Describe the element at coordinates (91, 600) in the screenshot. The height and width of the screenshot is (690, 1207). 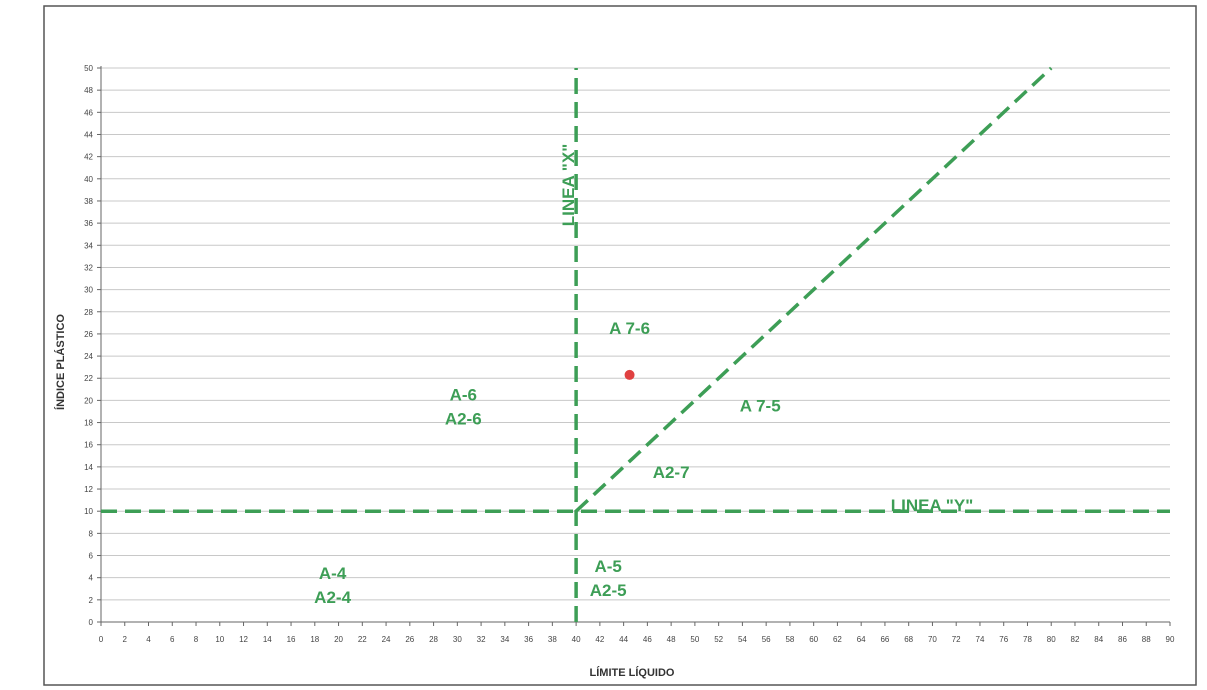
I see `y-tick-label: 2` at that location.